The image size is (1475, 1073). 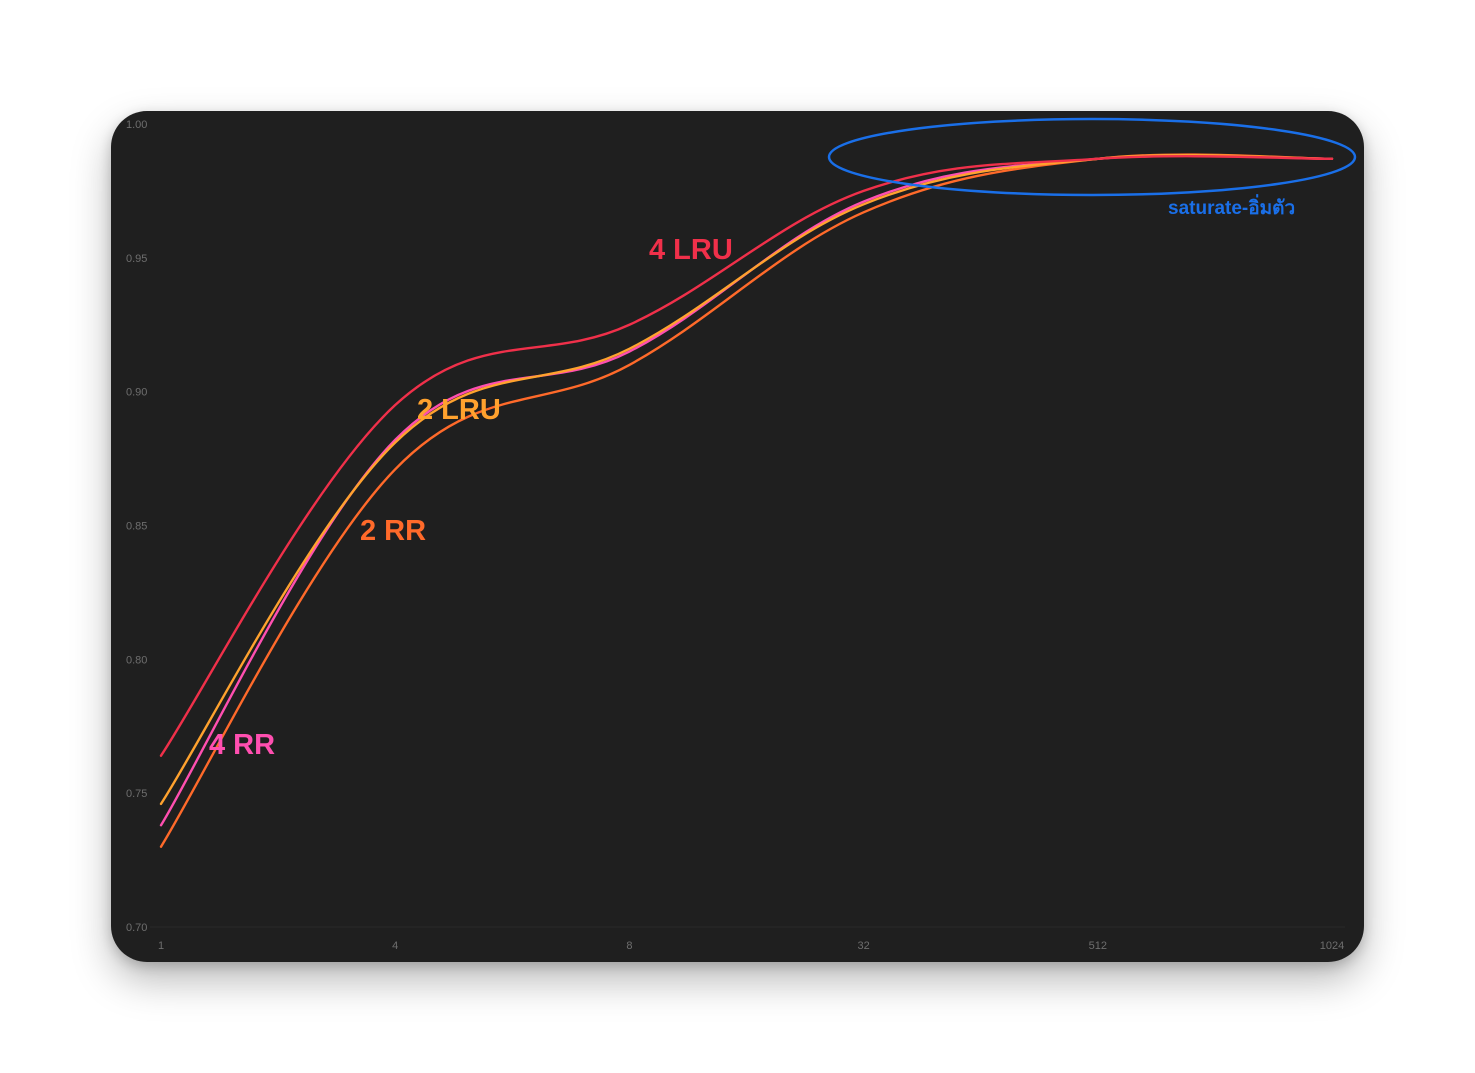 I want to click on x-tick-label: 32, so click(x=863, y=946).